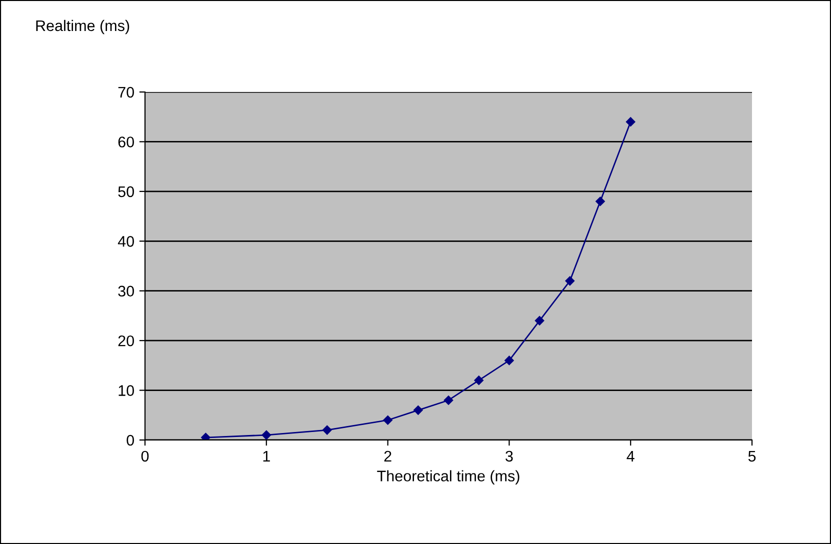 This screenshot has height=544, width=831. Describe the element at coordinates (130, 440) in the screenshot. I see `y-tick-label: 0` at that location.